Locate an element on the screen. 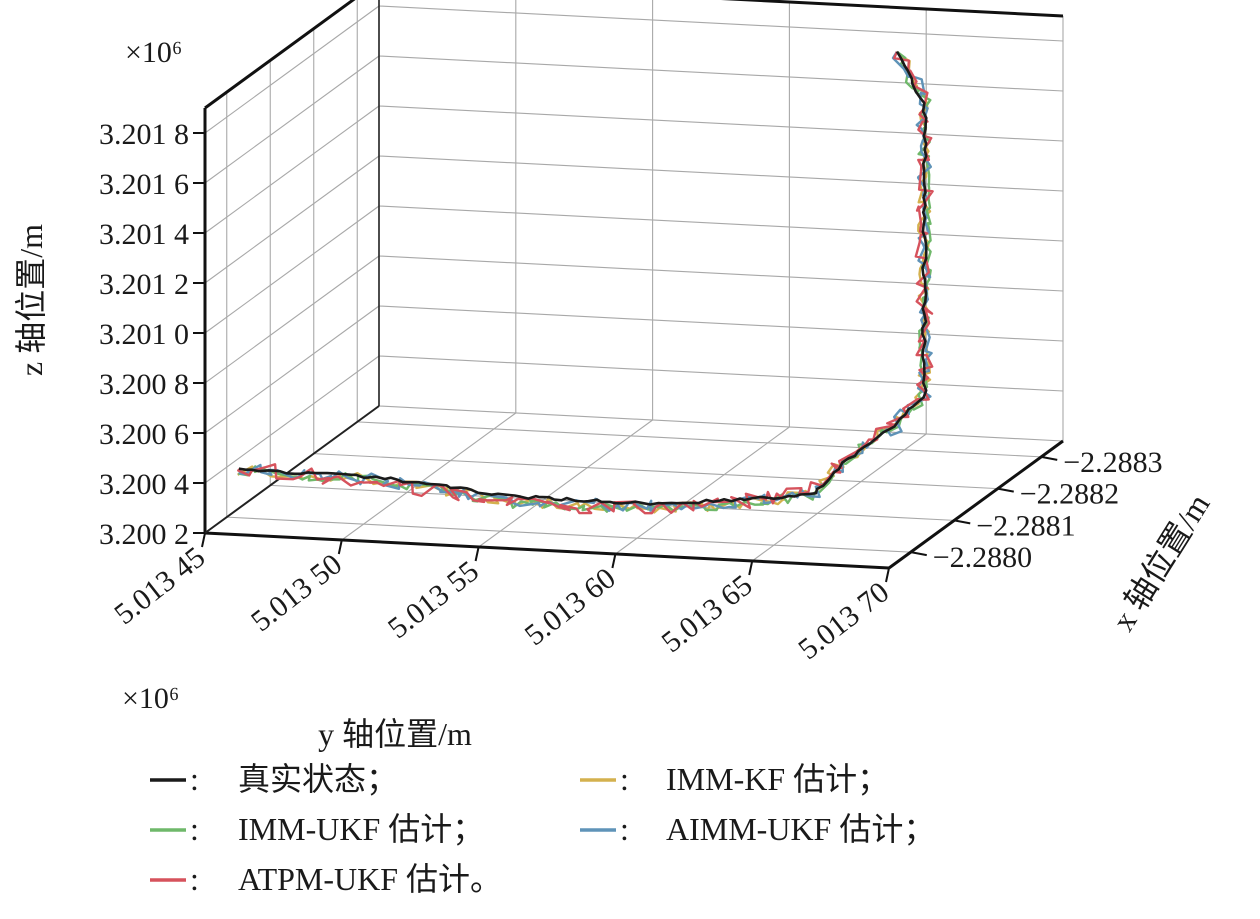 The image size is (1260, 919). y-tick-label: 5.013 60 is located at coordinates (570, 607).